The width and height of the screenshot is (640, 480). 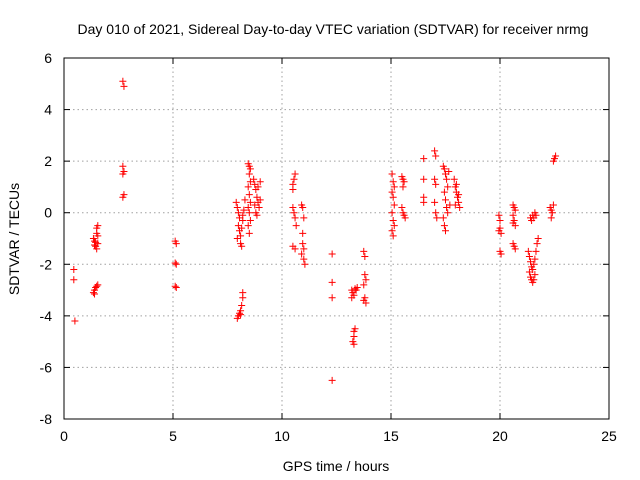 I want to click on y-tick-label: 2, so click(x=48, y=161).